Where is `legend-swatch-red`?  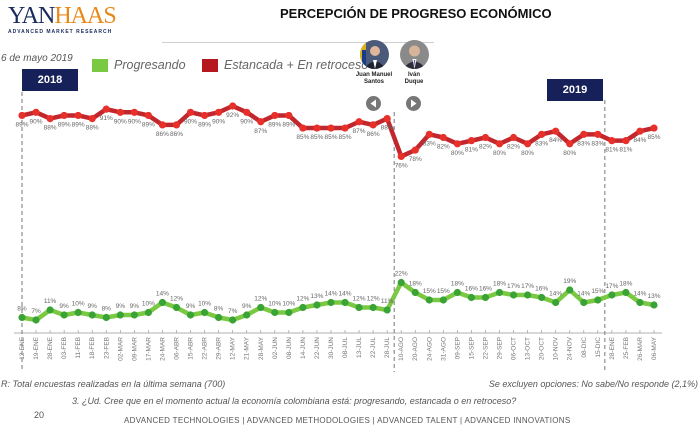
legend-swatch-red is located at coordinates (210, 65).